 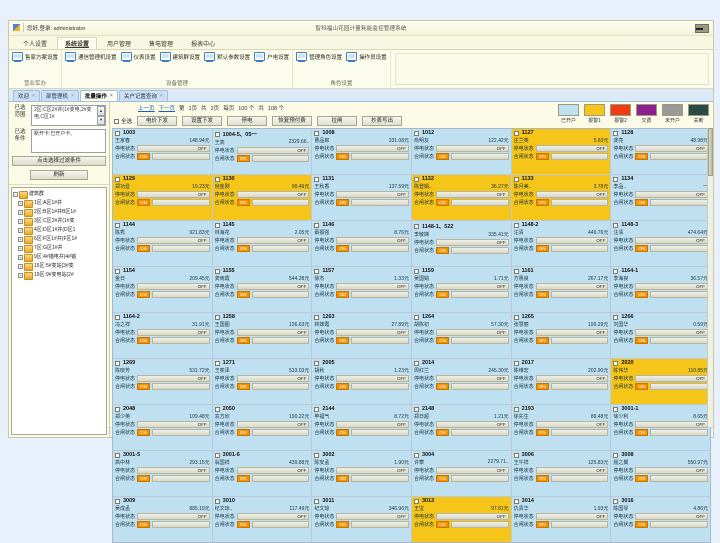 I want to click on meter-cell: 2050 袁方欣 190.22元 停电状态 OFF 合闸状态 ON, so click(x=262, y=427).